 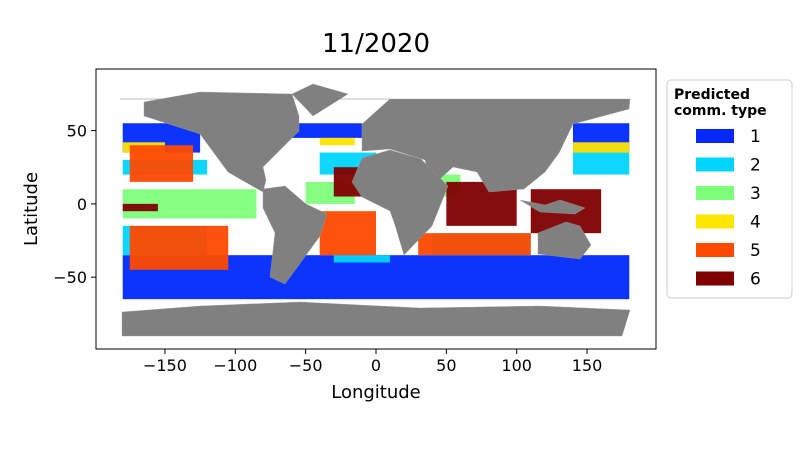 What do you see at coordinates (446, 365) in the screenshot?
I see `x-tick-label: 50` at bounding box center [446, 365].